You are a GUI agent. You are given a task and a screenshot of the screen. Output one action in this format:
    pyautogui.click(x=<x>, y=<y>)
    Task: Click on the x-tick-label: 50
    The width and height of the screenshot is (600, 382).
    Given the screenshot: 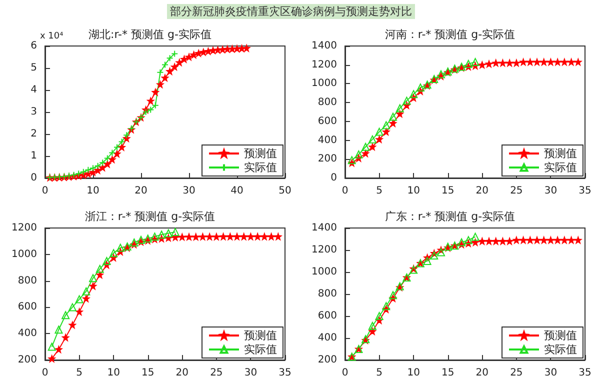 What is the action you would take?
    pyautogui.click(x=285, y=191)
    